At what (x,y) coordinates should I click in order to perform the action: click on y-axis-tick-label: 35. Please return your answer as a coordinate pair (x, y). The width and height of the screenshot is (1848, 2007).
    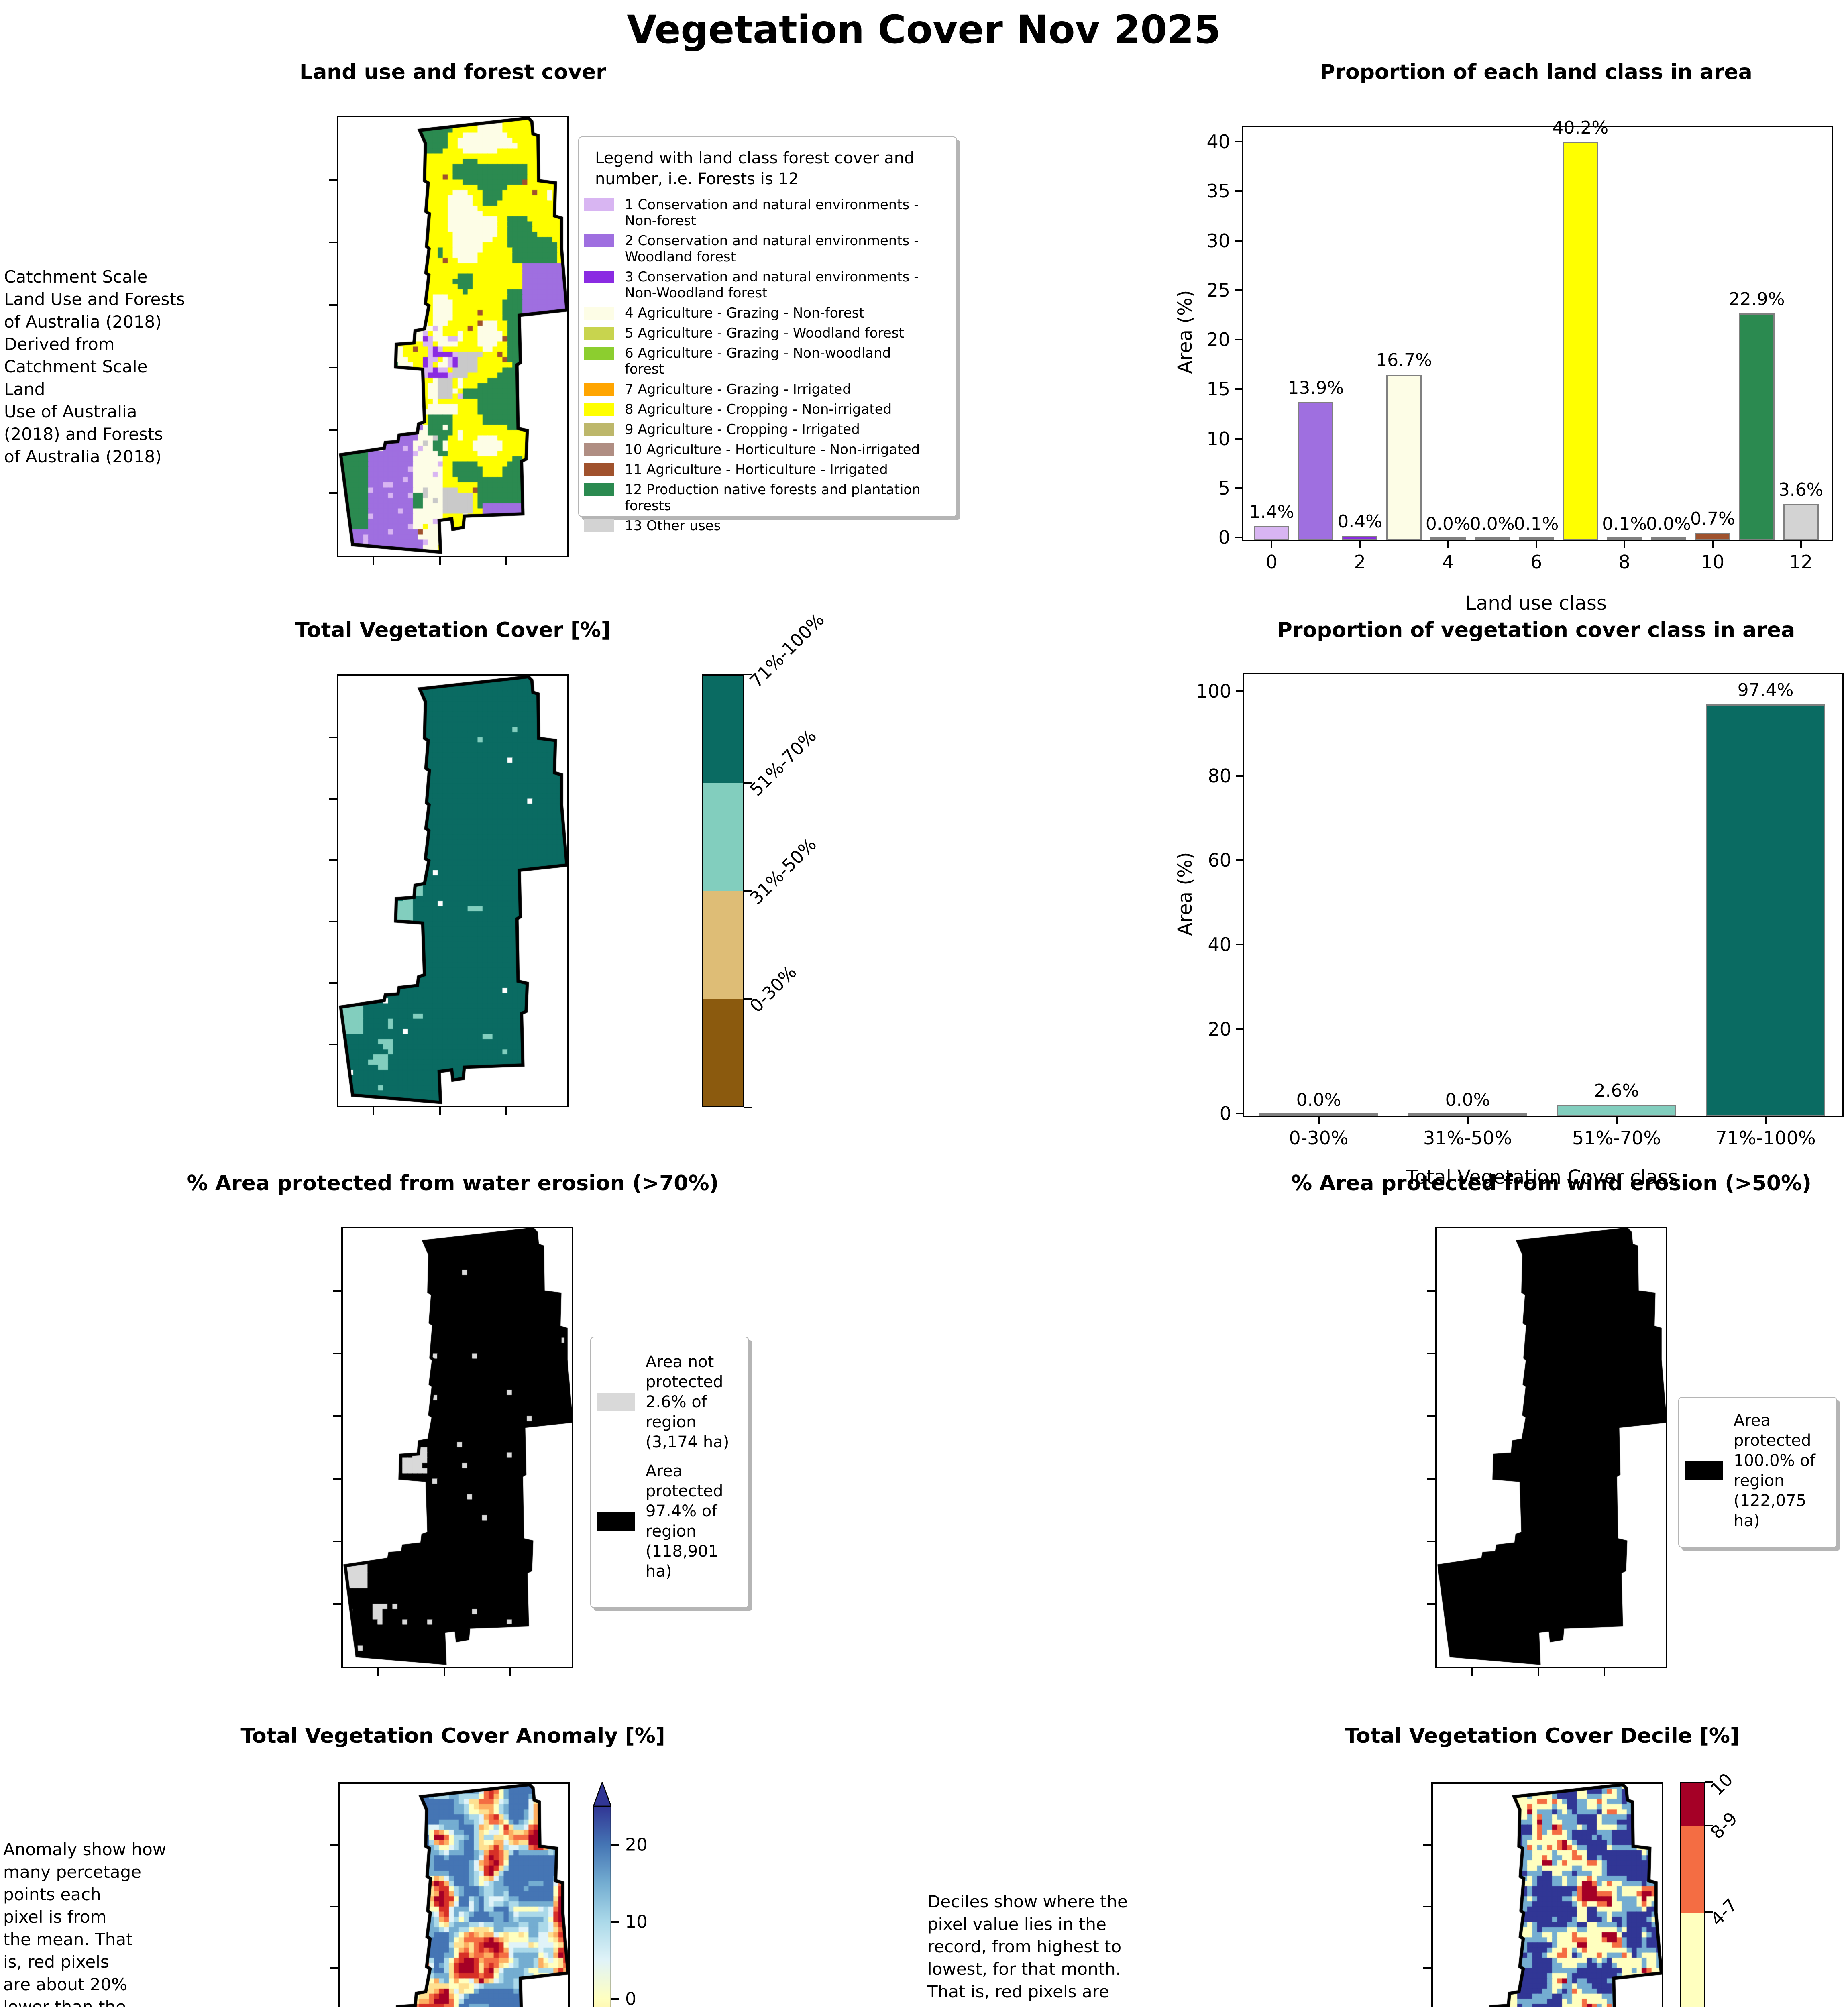
    Looking at the image, I should click on (1218, 191).